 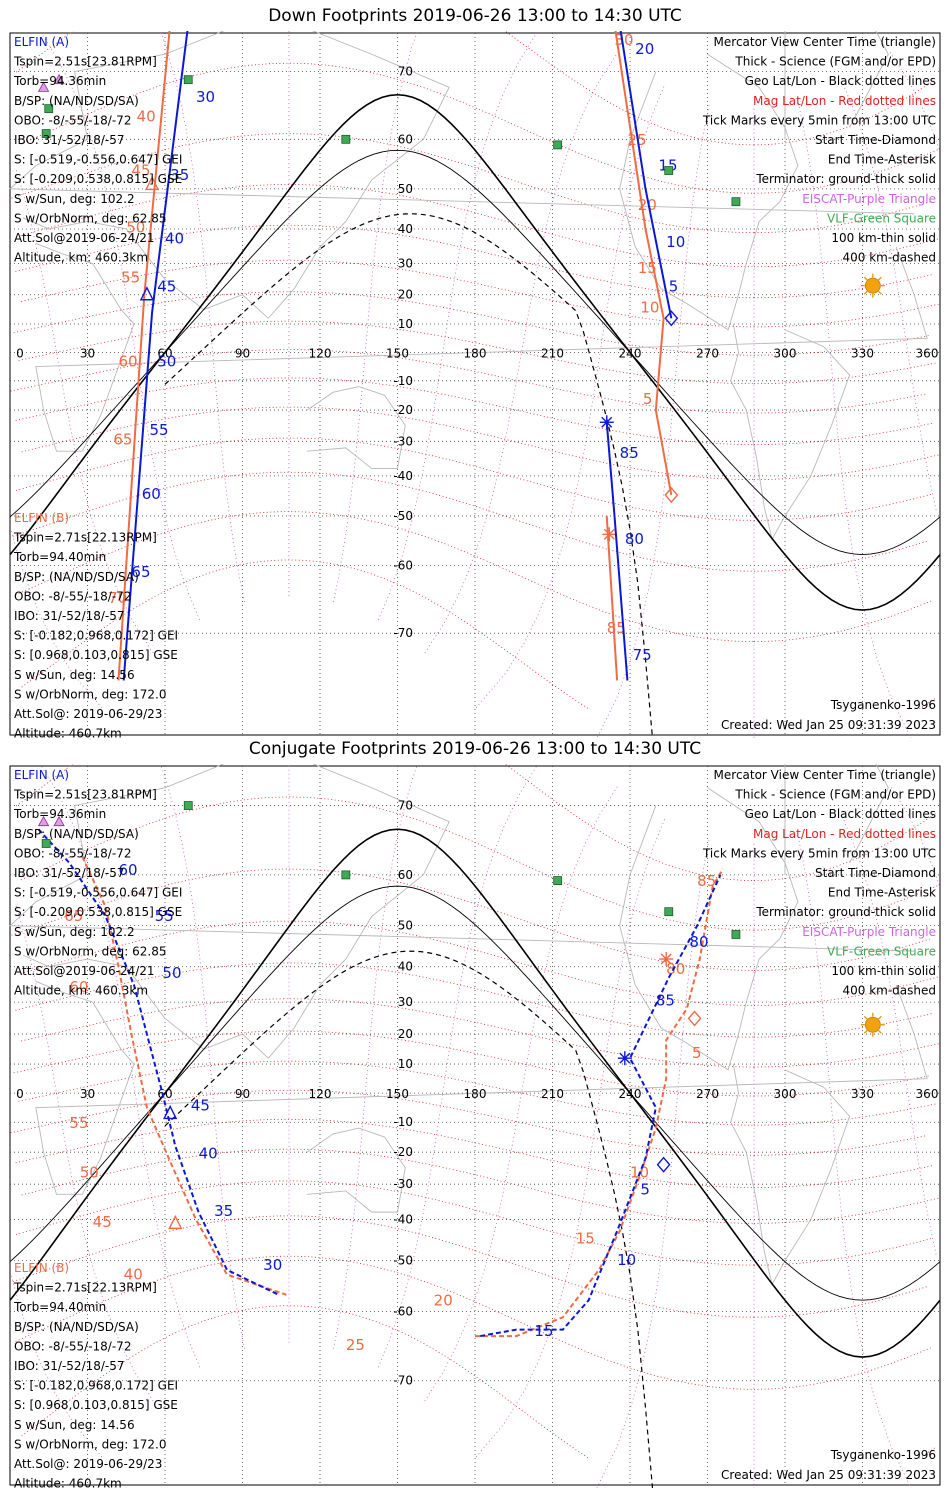 I want to click on elfin-a-info-line: Torb=94.36min, so click(x=59, y=81).